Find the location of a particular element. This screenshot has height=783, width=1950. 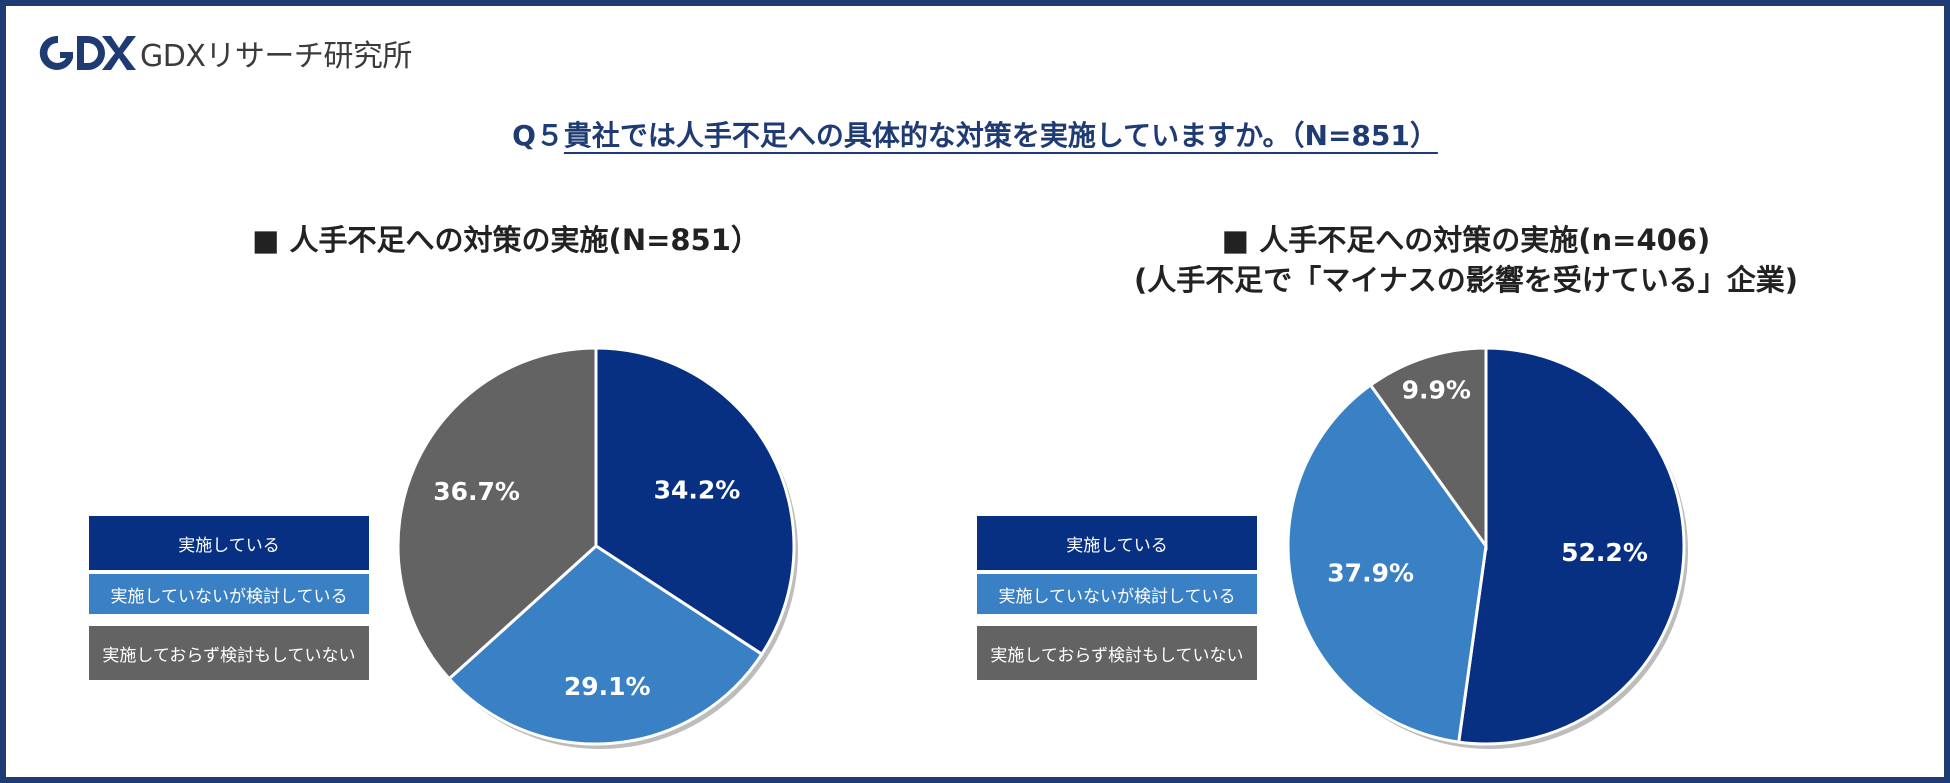

label-considering: 29.1% is located at coordinates (607, 686).